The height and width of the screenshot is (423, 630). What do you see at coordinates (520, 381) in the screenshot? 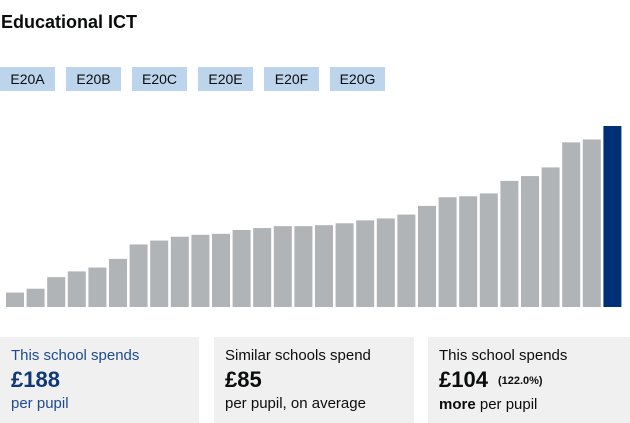
I see `card-percentage: (122.0%)` at bounding box center [520, 381].